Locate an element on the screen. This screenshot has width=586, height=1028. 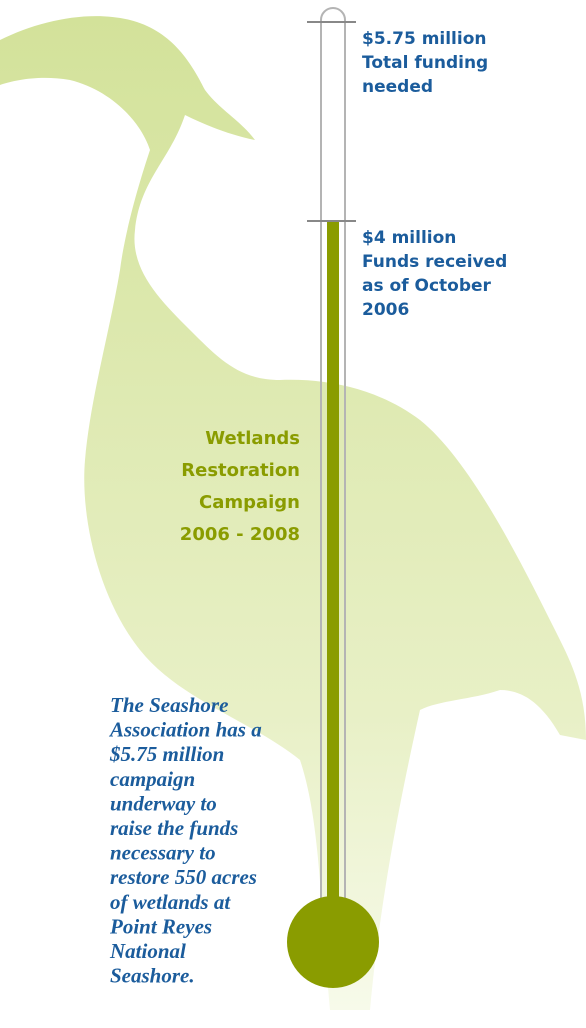
level-caption: as of October is located at coordinates (427, 286).